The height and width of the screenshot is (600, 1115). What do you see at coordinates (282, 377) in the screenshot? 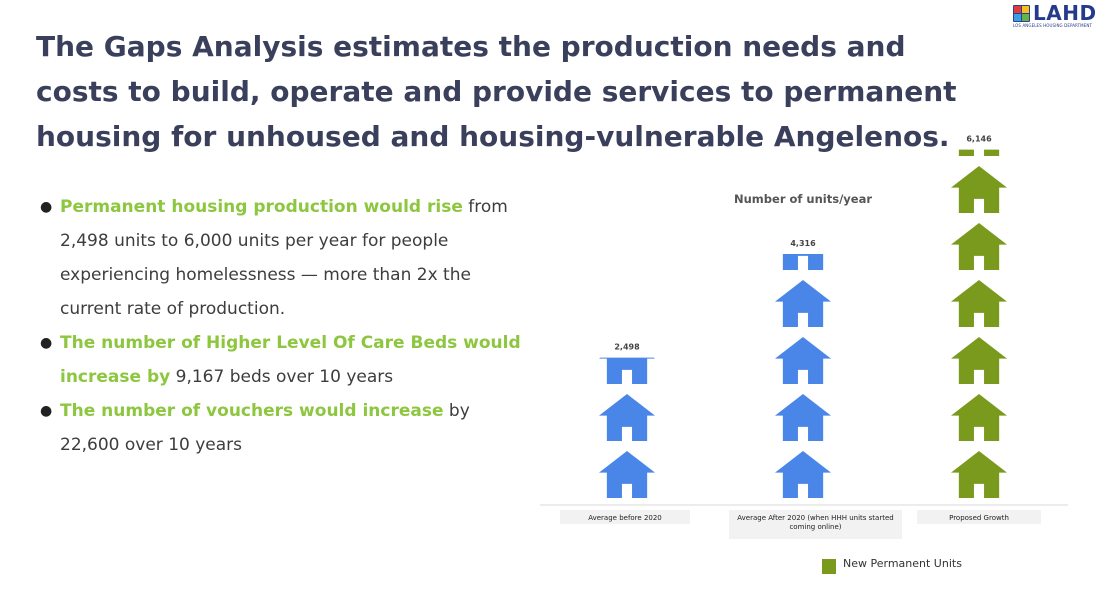
I see `bullet-text: 9,167 beds over 10 years` at bounding box center [282, 377].